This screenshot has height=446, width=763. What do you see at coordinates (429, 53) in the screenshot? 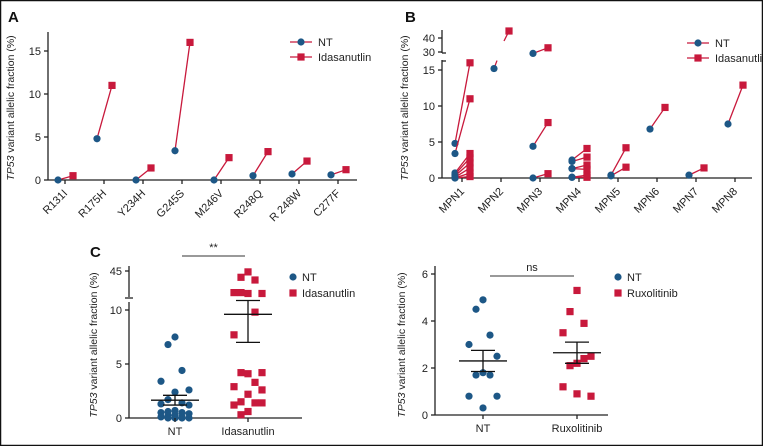
I see `y-tick-label: 30` at bounding box center [429, 53].